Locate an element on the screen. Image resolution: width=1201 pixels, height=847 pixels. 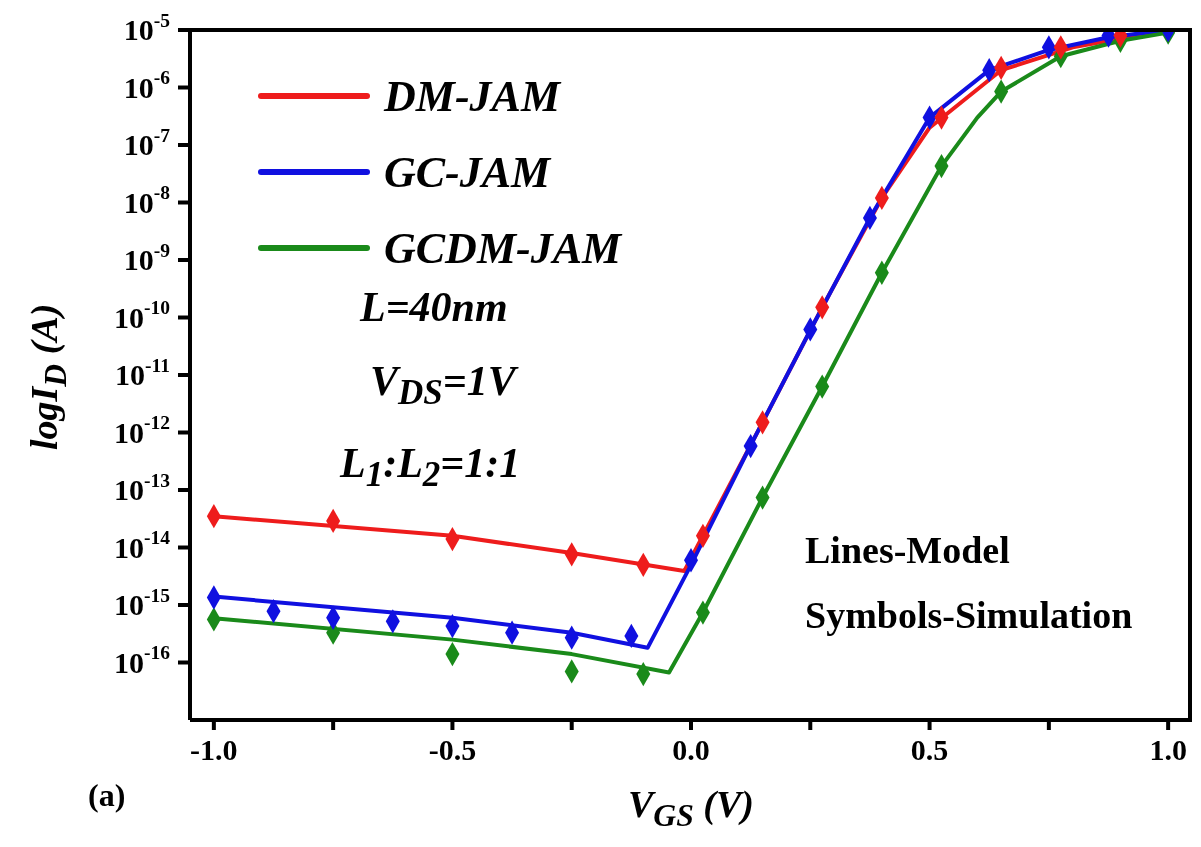
y-tick-label: 10$^{-16}$ is located at coordinates (142, 660).